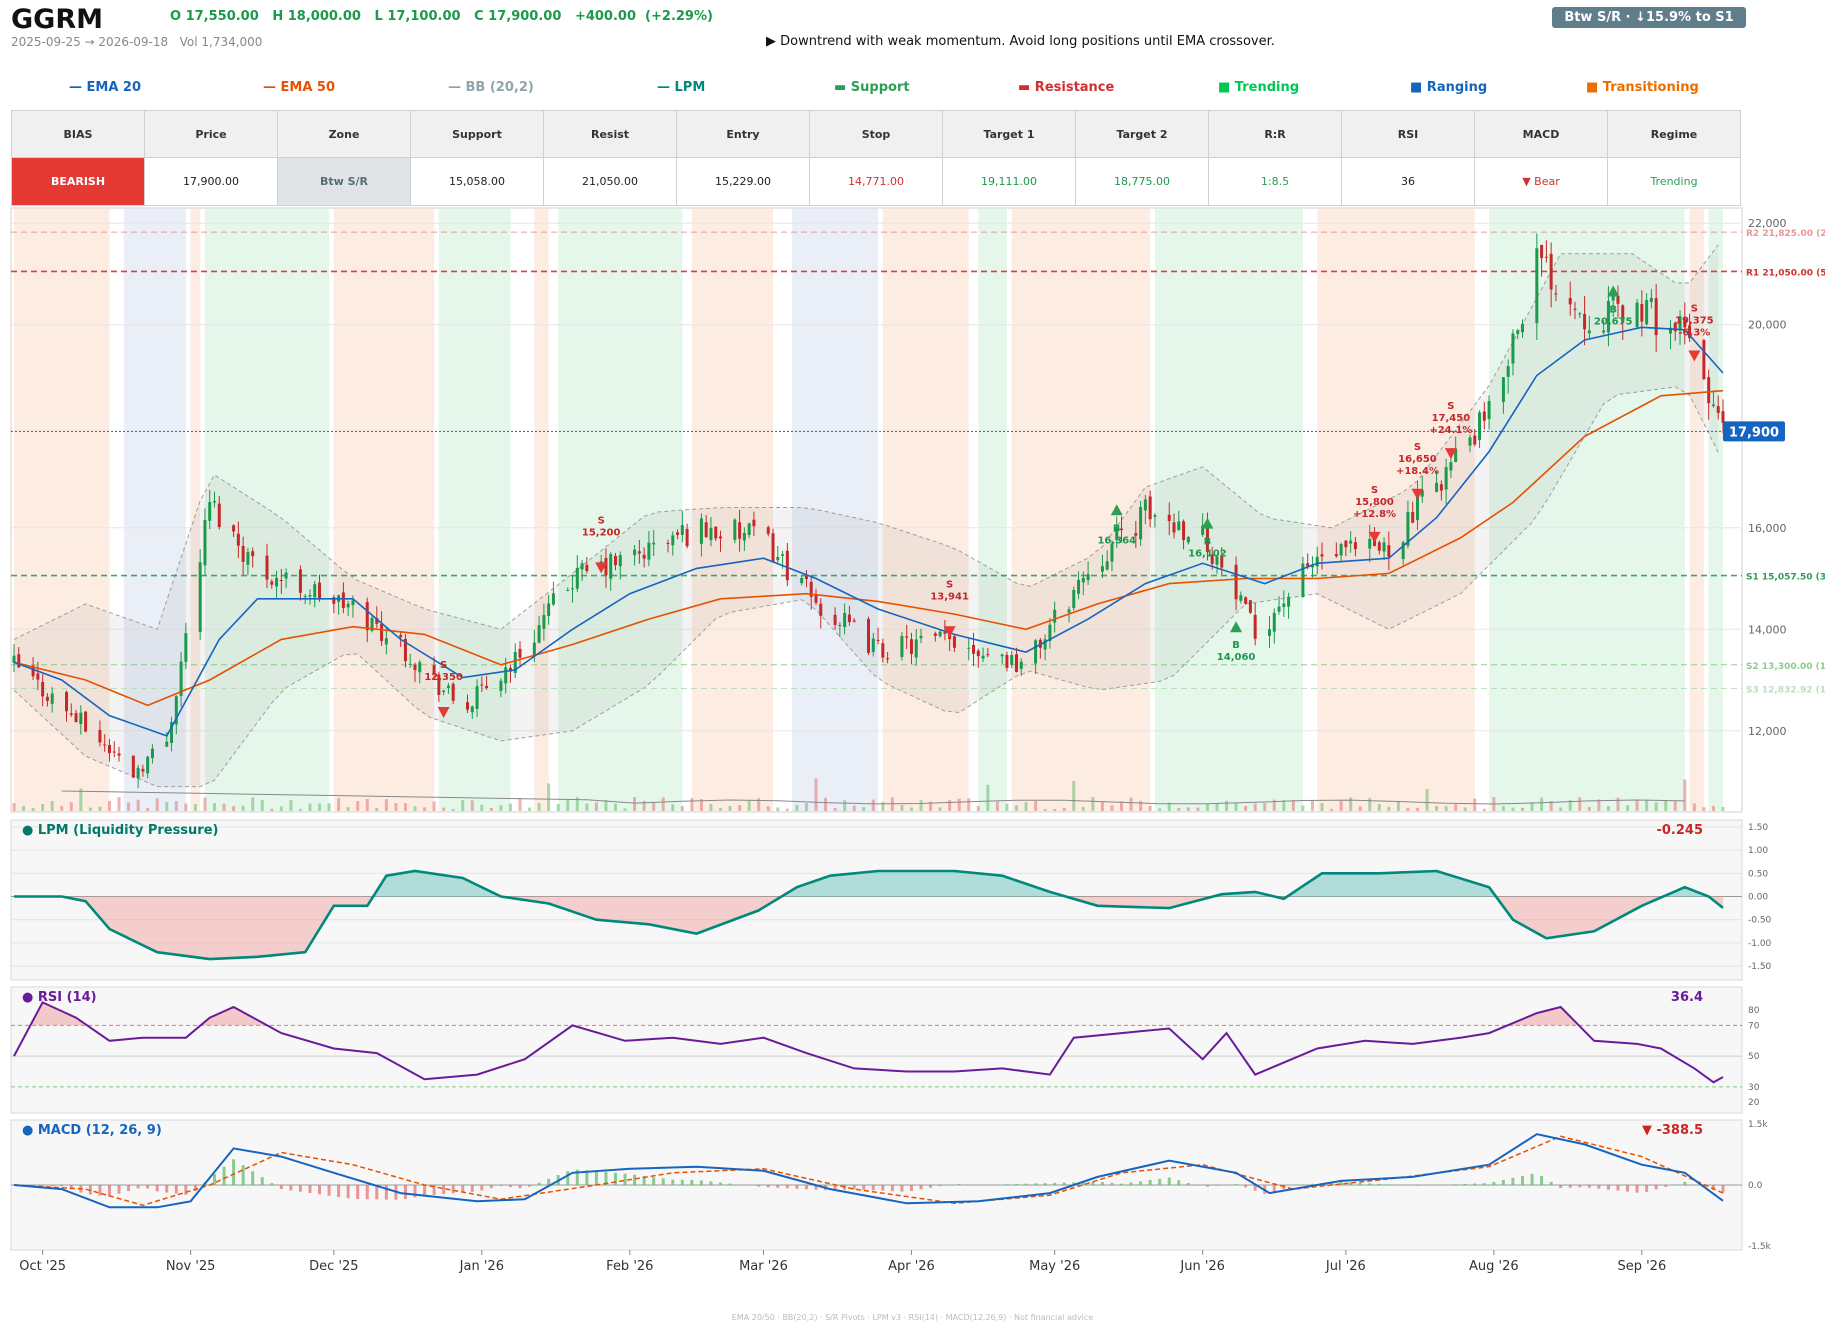  Describe the element at coordinates (992, 510) in the screenshot. I see `regime-band` at that location.